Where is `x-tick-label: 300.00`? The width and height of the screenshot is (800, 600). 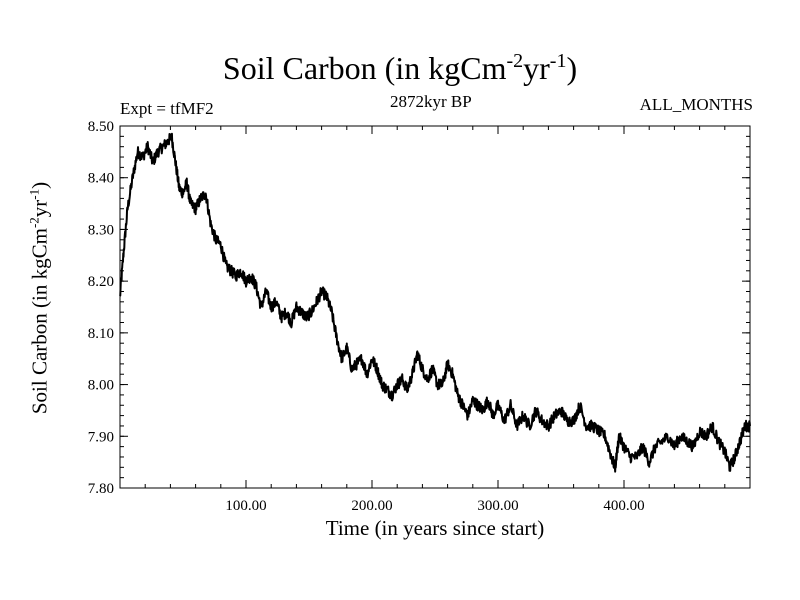 x-tick-label: 300.00 is located at coordinates (497, 506).